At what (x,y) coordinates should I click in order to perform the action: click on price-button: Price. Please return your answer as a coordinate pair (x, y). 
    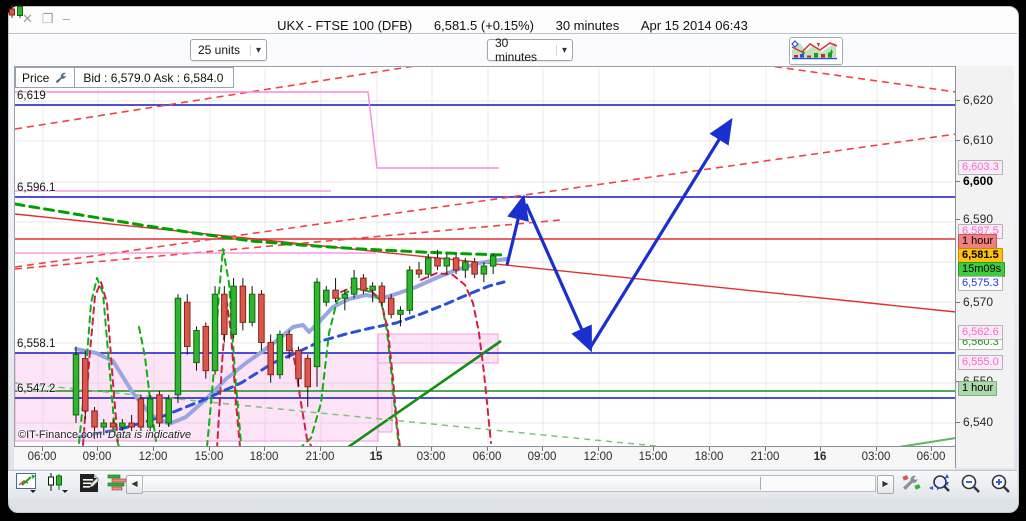
    Looking at the image, I should click on (46, 77).